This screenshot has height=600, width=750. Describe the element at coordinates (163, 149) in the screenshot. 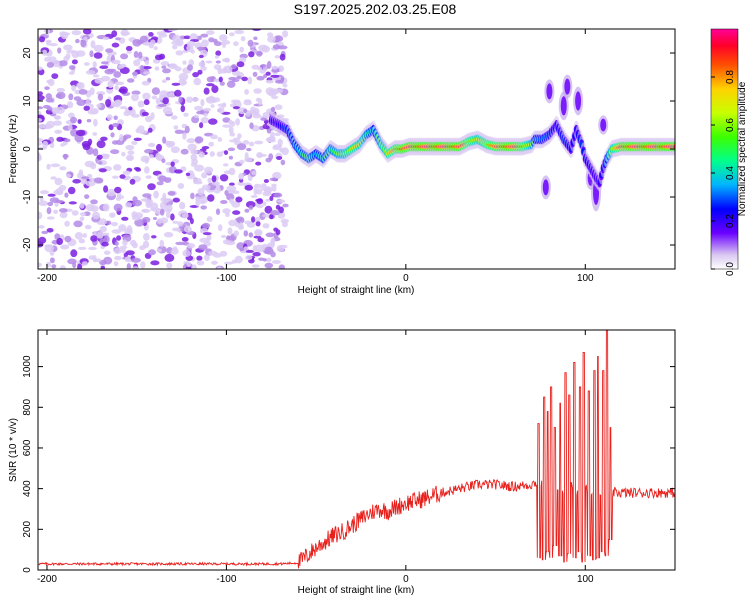

I see `noise-scatter` at that location.